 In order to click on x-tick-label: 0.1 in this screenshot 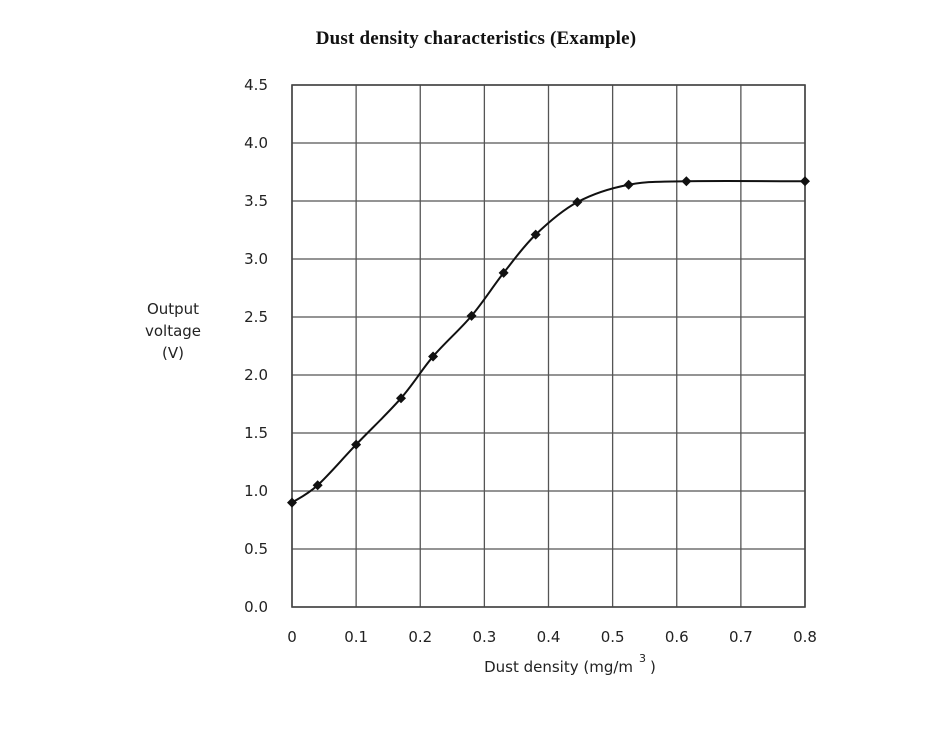, I will do `click(356, 637)`.